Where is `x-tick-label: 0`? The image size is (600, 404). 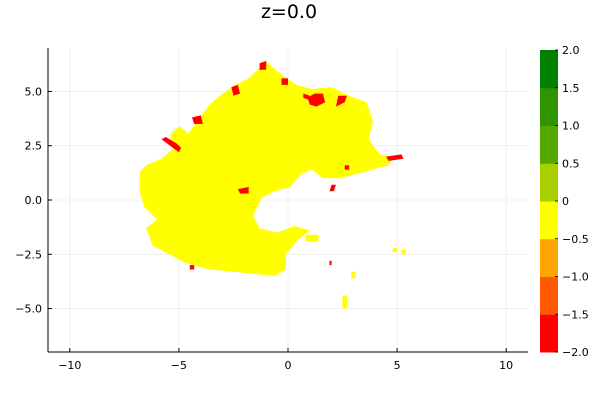 x-tick-label: 0 is located at coordinates (288, 365).